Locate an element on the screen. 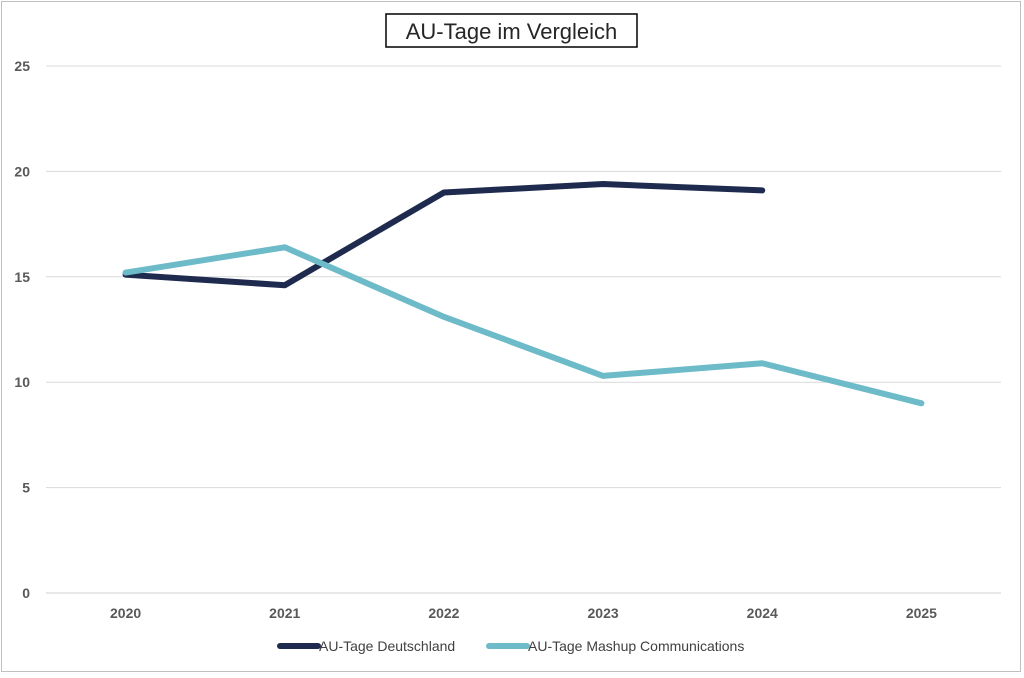 The width and height of the screenshot is (1024, 678). chart-title-border is located at coordinates (511, 30).